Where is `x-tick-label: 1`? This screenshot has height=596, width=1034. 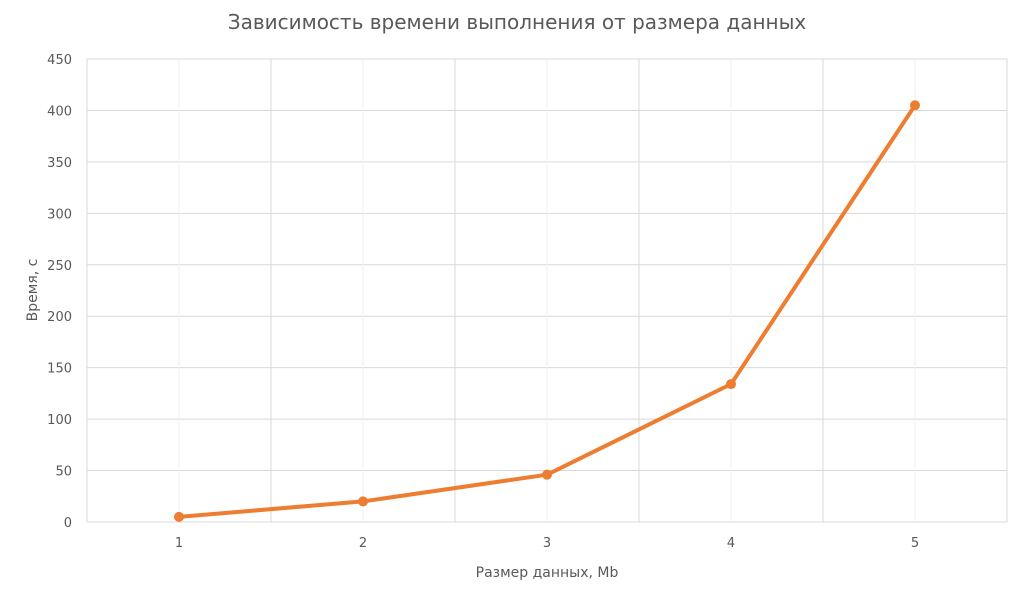 x-tick-label: 1 is located at coordinates (179, 543).